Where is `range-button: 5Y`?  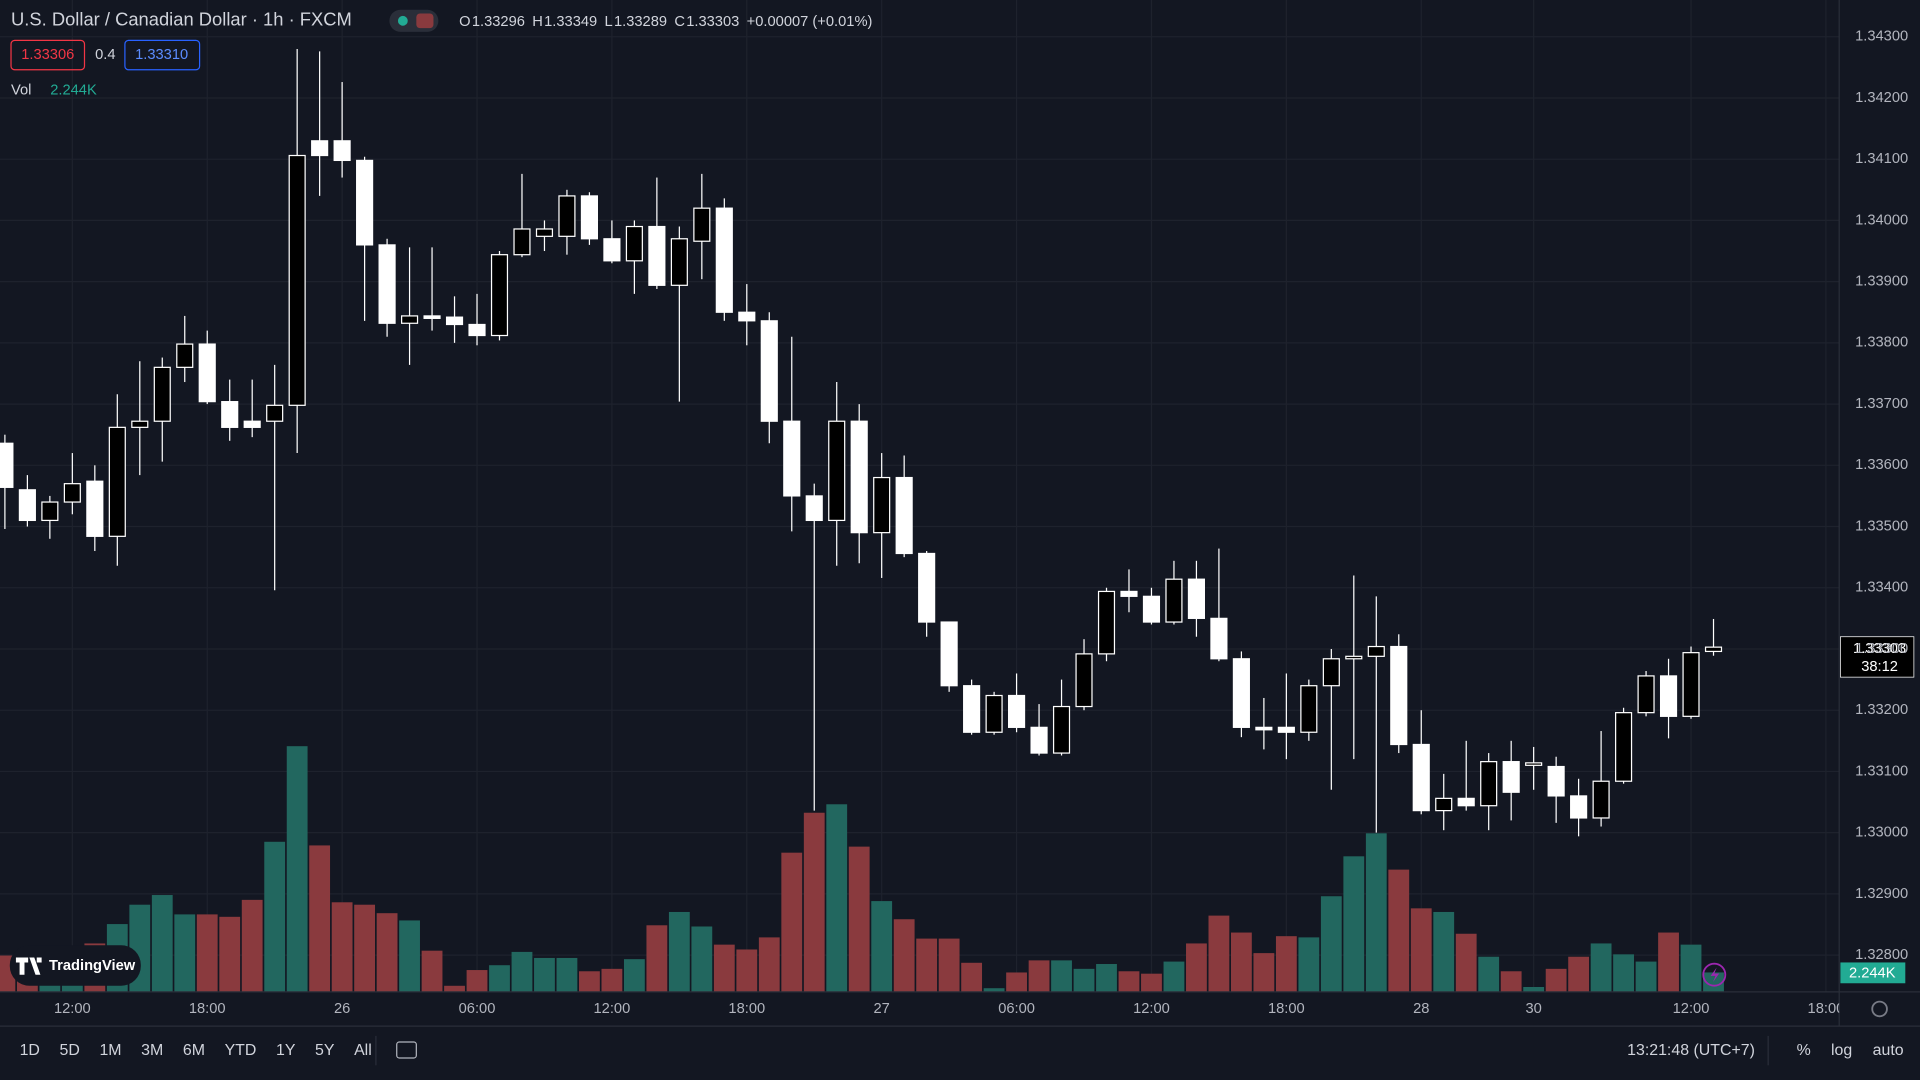
range-button: 5Y is located at coordinates (325, 1050).